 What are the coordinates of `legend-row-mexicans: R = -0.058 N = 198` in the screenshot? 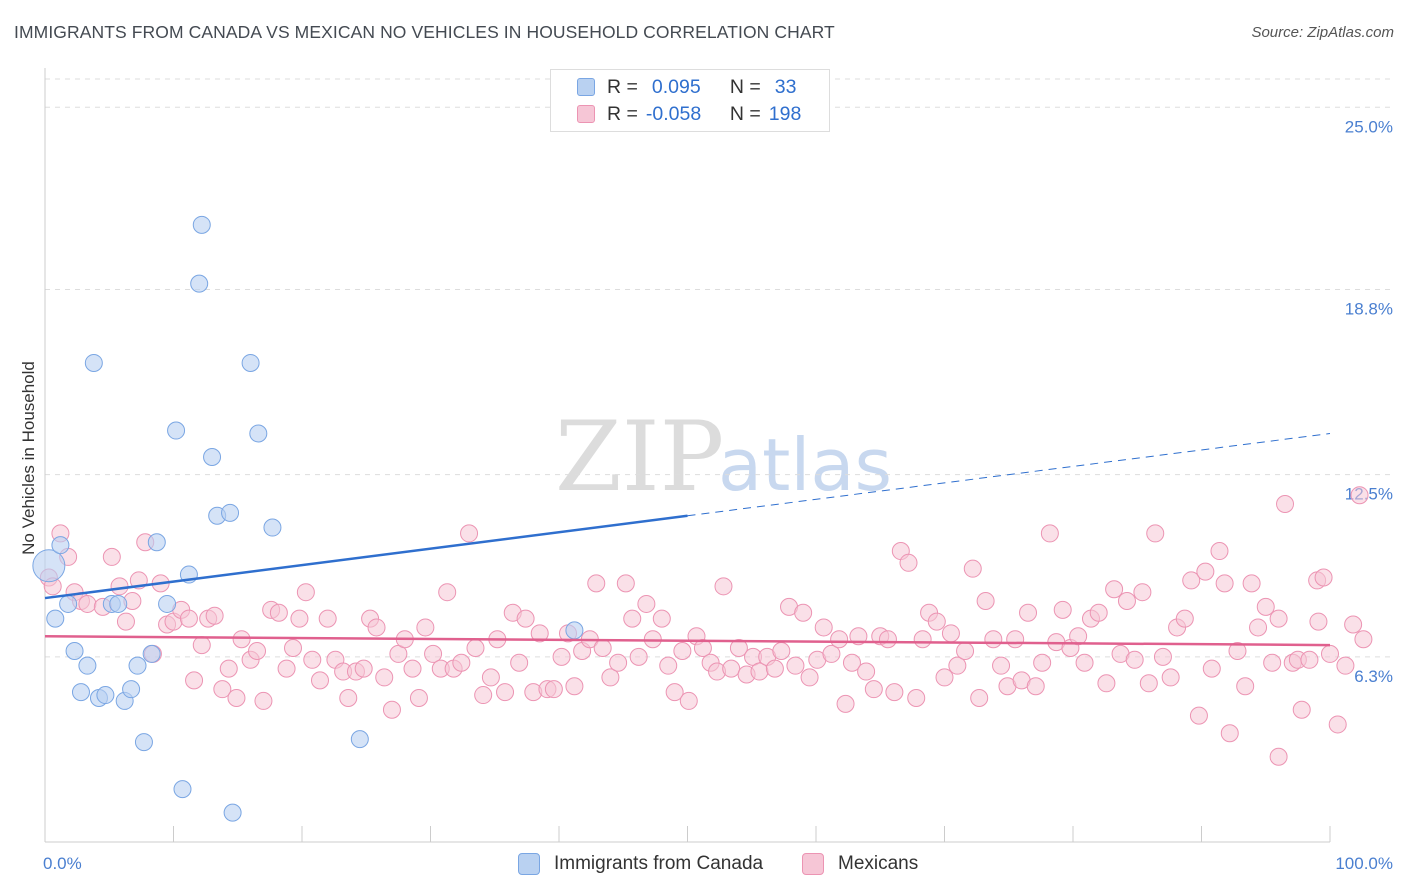 It's located at (689, 114).